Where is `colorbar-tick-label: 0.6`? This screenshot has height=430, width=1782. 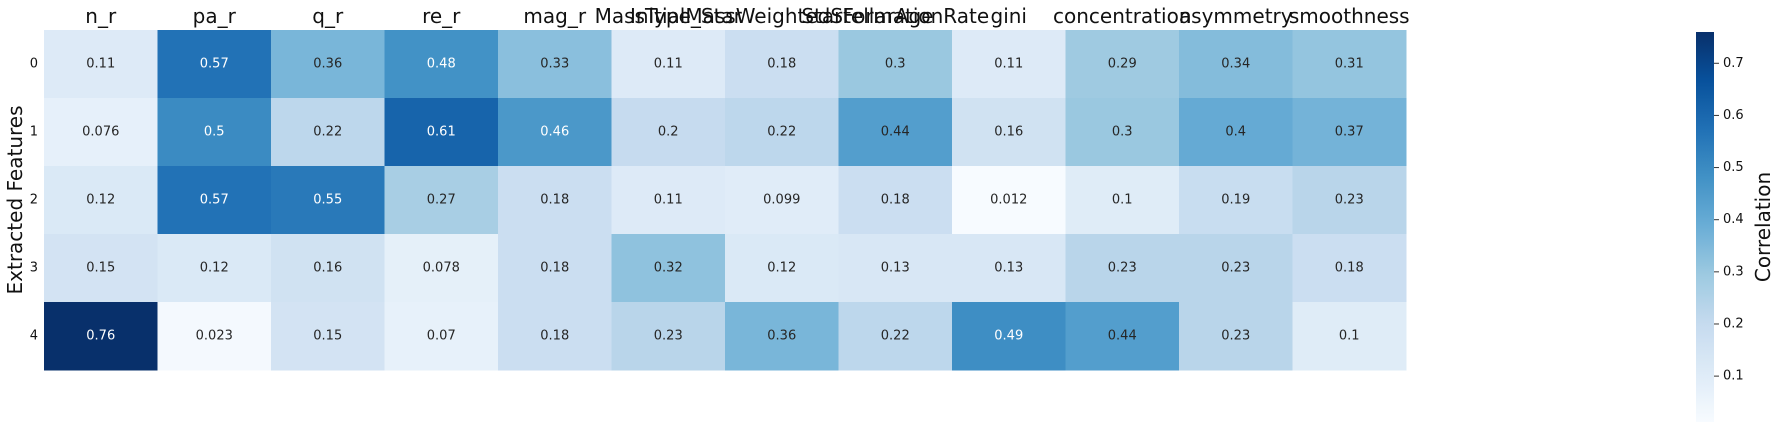
colorbar-tick-label: 0.6 is located at coordinates (1733, 115).